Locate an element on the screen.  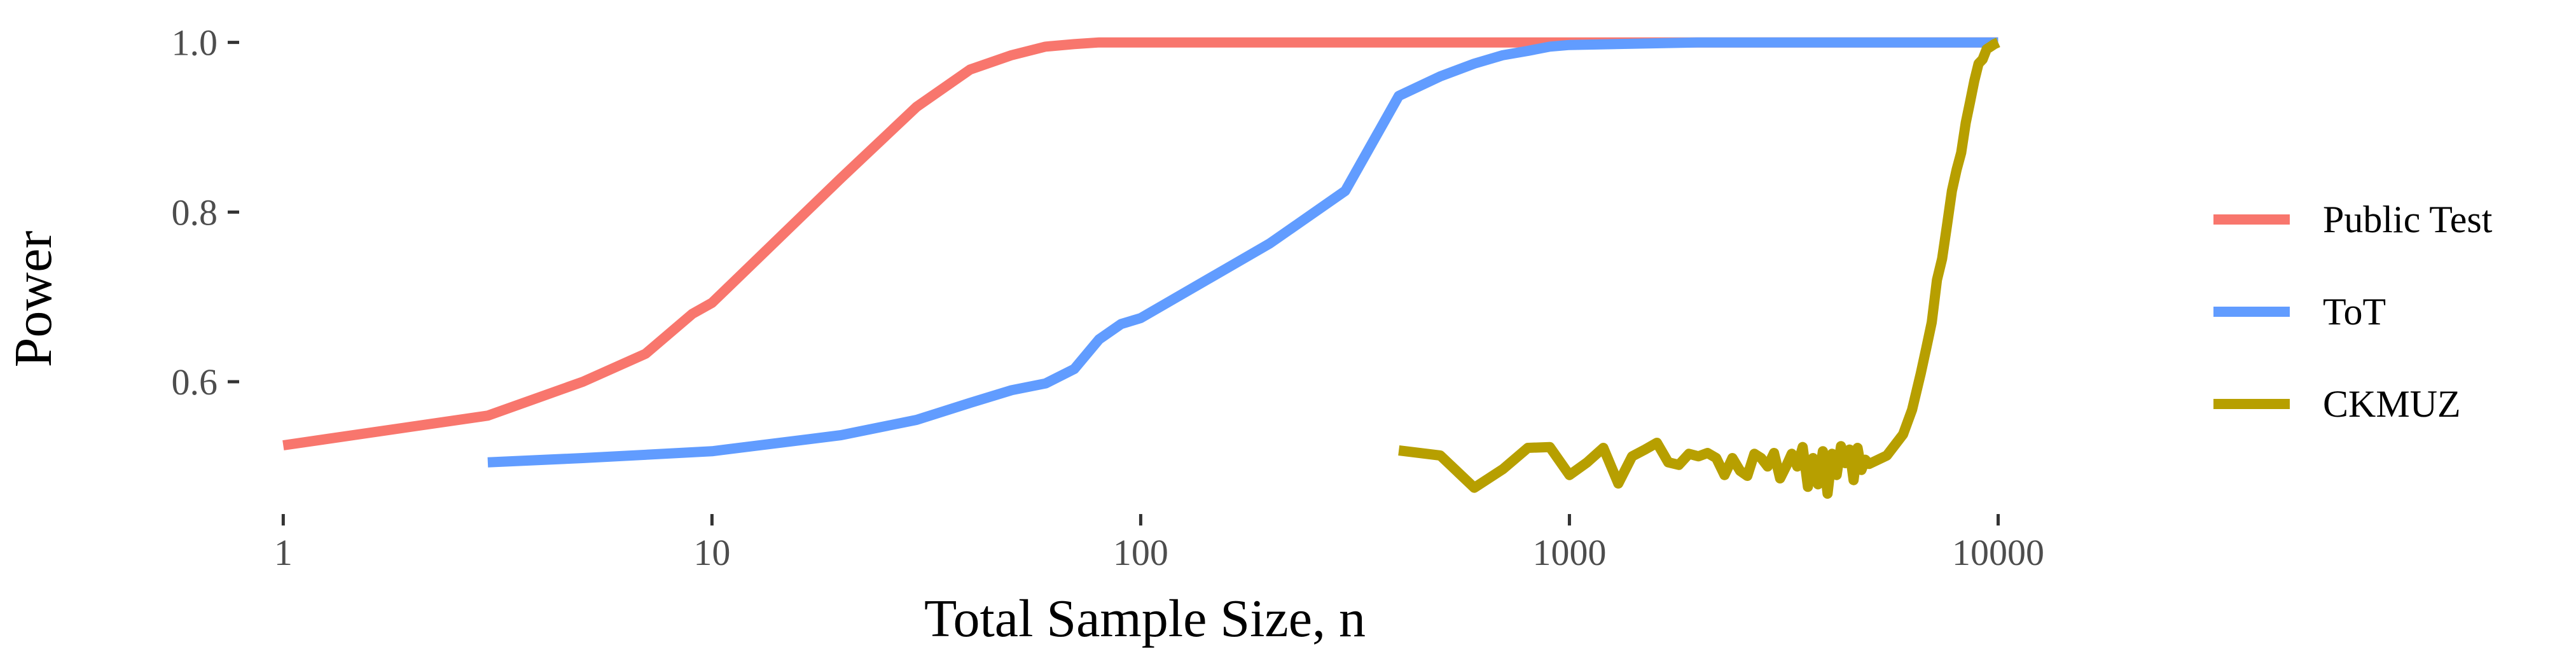
legend-label-ckmuz: CKMUZ is located at coordinates (2392, 404).